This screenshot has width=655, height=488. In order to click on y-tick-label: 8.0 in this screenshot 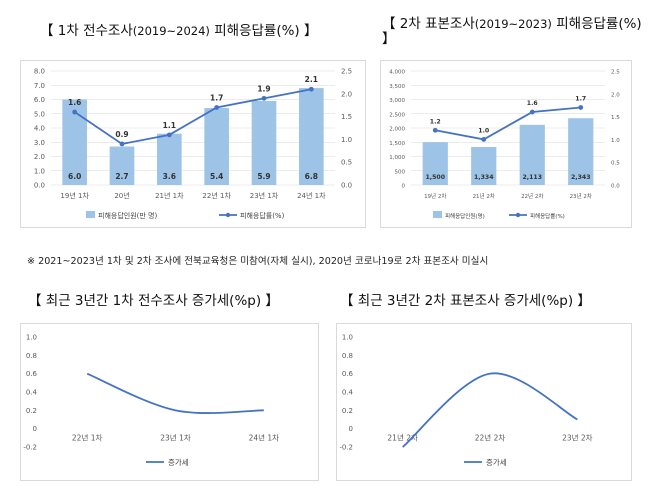, I will do `click(39, 72)`.